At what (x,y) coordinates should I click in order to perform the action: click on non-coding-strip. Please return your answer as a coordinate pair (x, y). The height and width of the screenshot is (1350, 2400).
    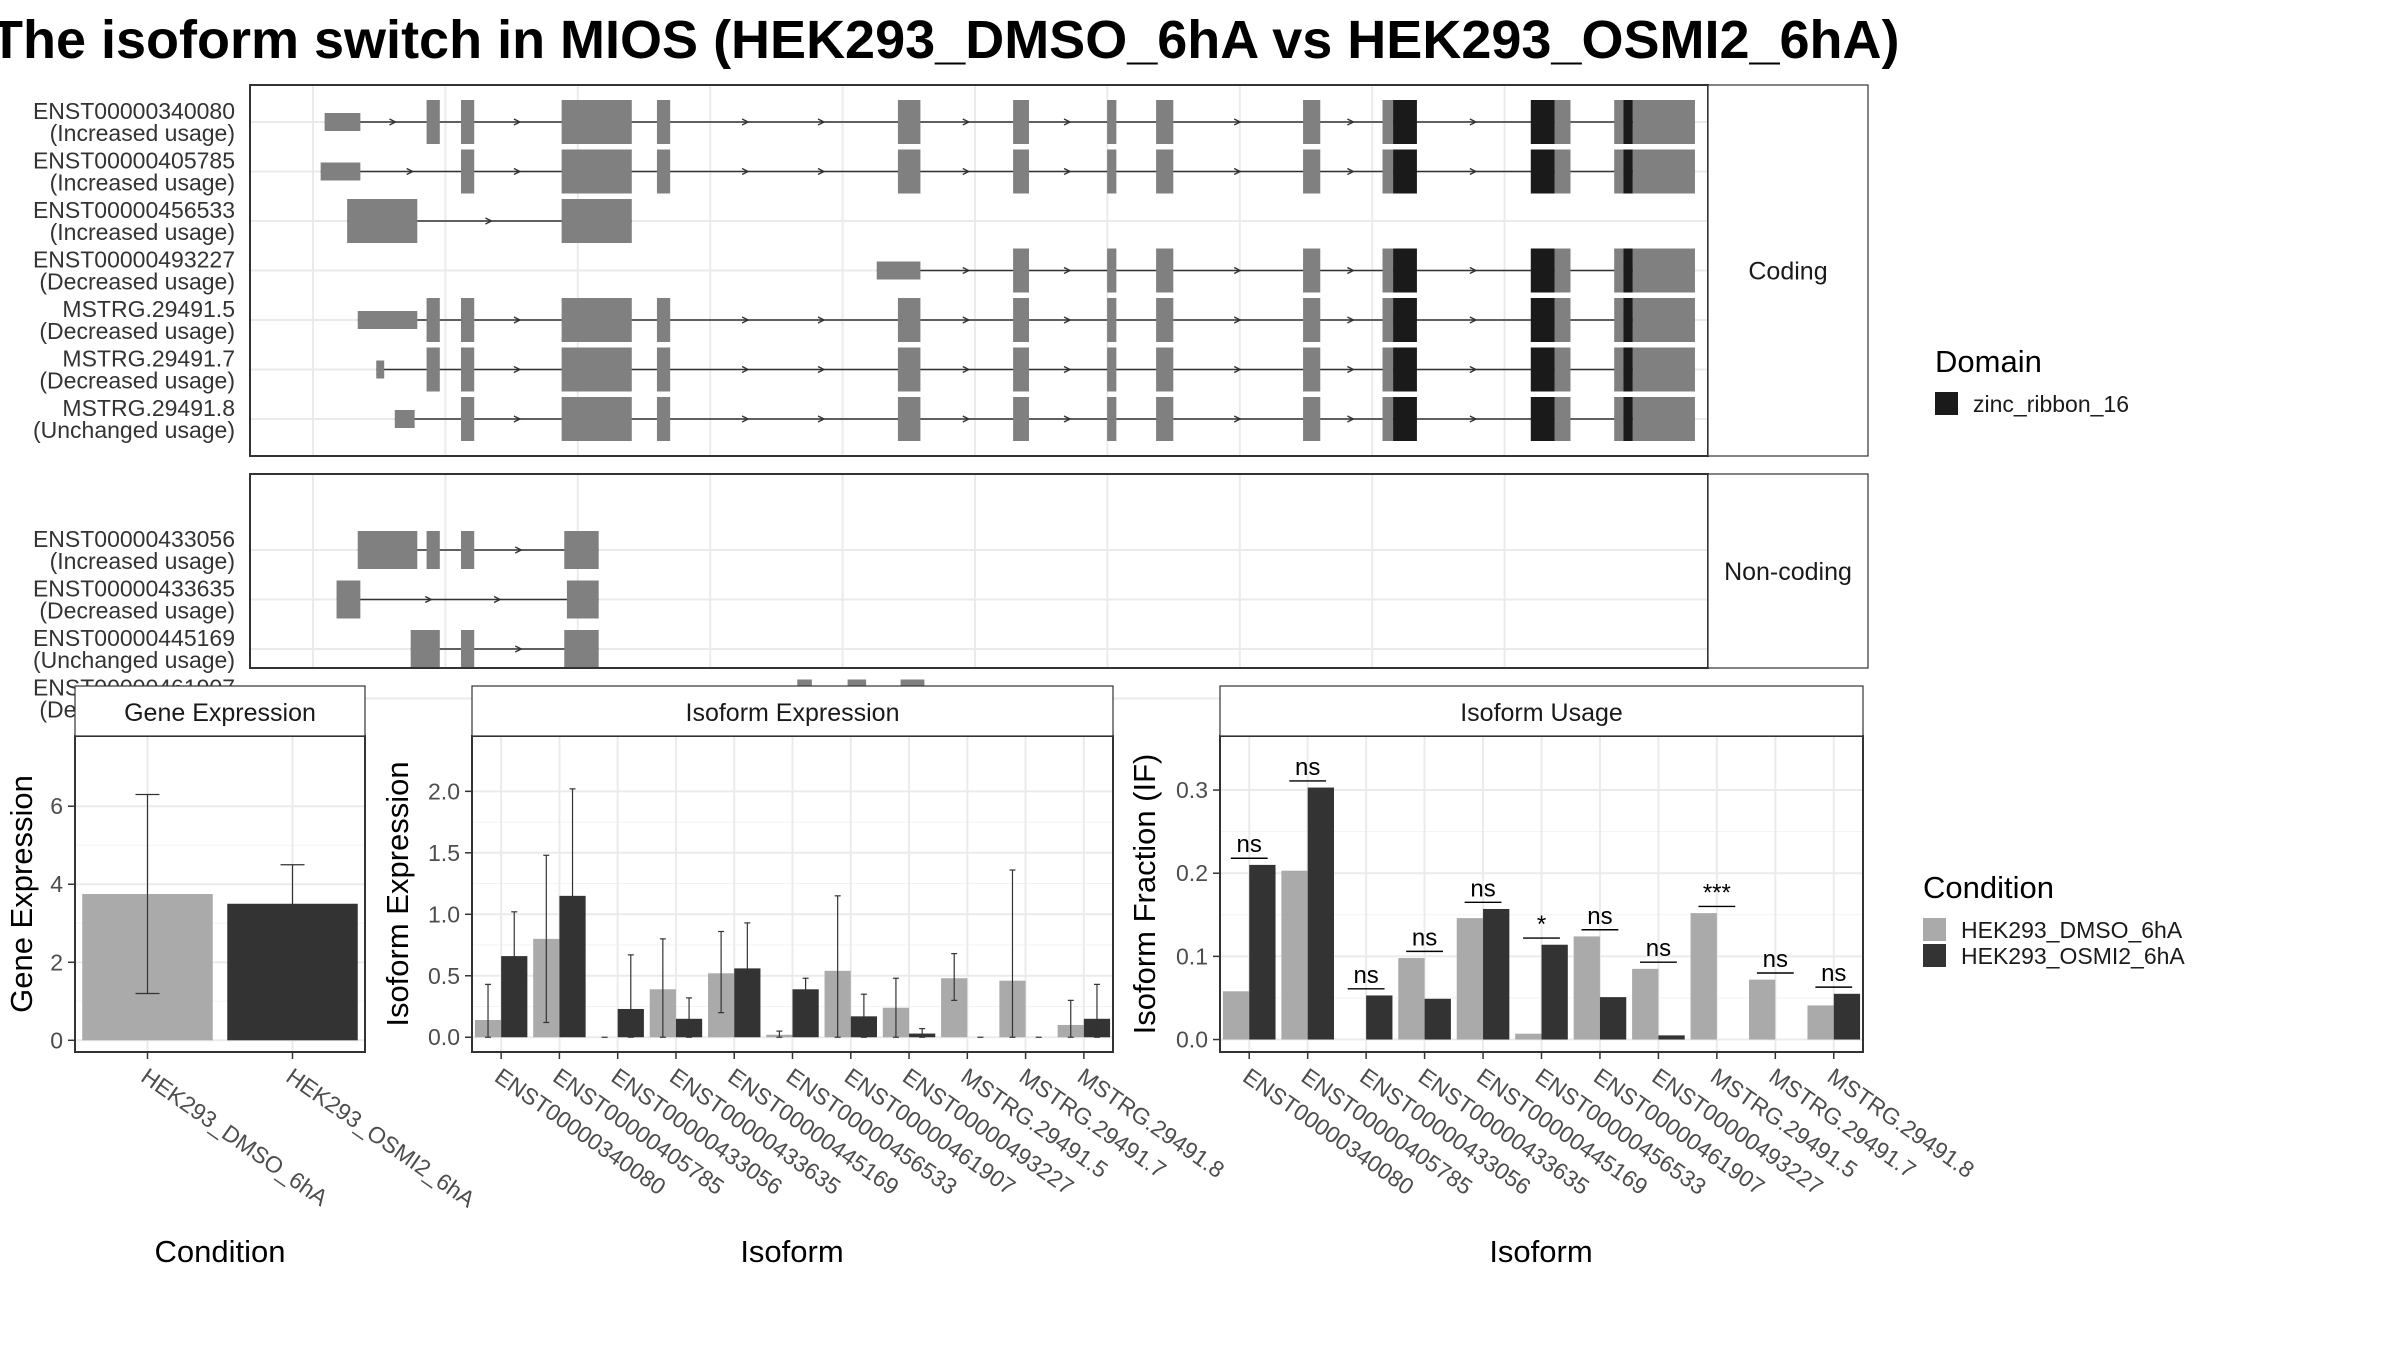
    Looking at the image, I should click on (1788, 571).